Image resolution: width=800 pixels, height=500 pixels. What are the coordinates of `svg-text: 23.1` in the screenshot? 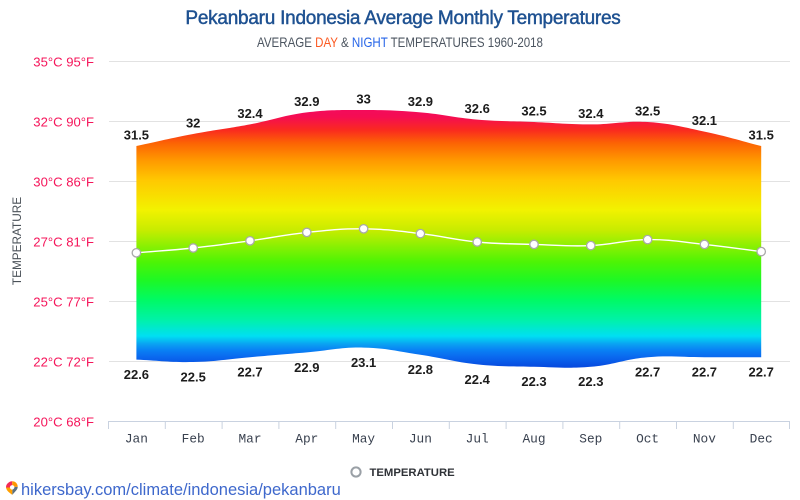 It's located at (363, 362).